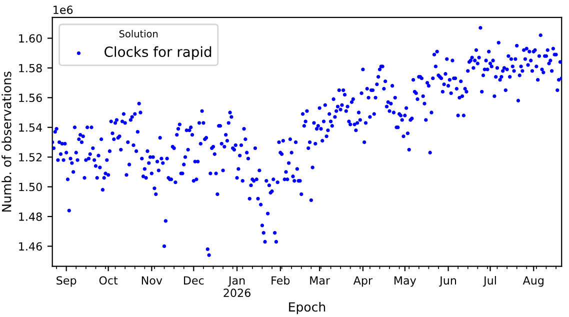 The width and height of the screenshot is (569, 317). What do you see at coordinates (30, 38) in the screenshot?
I see `y-tick-label: 1.60` at bounding box center [30, 38].